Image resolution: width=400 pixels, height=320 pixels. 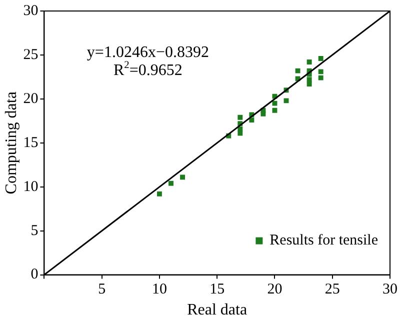 What do you see at coordinates (30, 98) in the screenshot?
I see `y-tick-label: 20` at bounding box center [30, 98].